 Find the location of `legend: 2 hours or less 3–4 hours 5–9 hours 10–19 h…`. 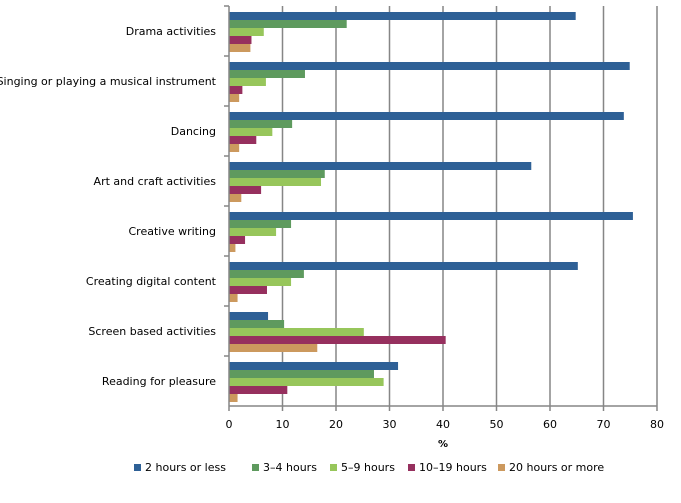

legend: 2 hours or less 3–4 hours 5–9 hours 10–19 h… is located at coordinates (369, 467).